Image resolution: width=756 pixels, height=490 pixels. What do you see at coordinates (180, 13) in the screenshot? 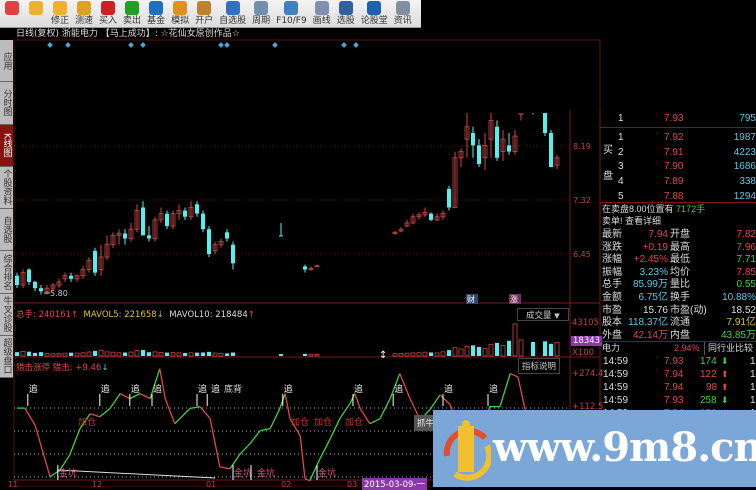
I see `toolbar-button-search: 模拟` at bounding box center [180, 13].